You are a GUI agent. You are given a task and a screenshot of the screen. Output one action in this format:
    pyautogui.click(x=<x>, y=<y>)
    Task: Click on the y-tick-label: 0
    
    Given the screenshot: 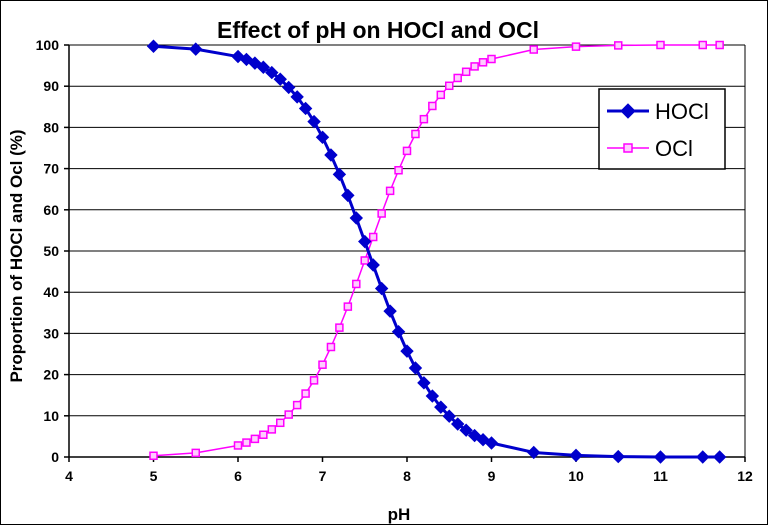 What is the action you would take?
    pyautogui.click(x=55, y=457)
    